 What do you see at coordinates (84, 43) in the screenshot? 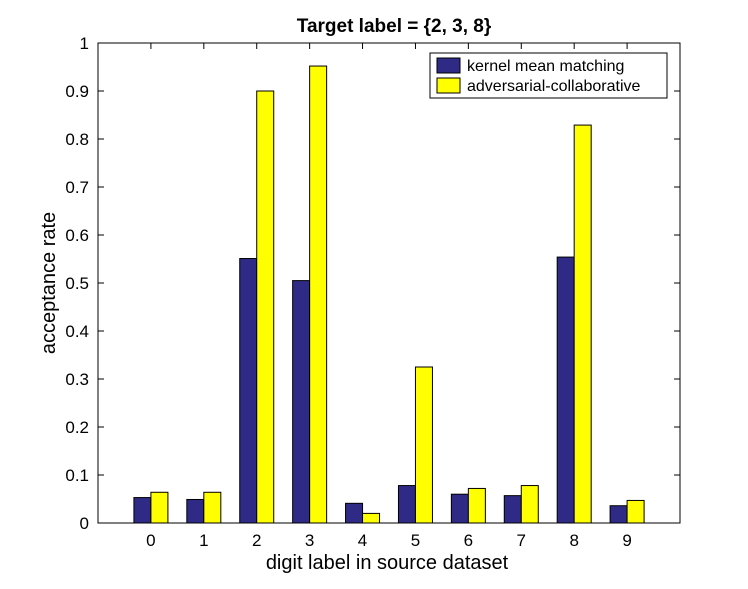
I see `y-tick-label: 1` at bounding box center [84, 43].